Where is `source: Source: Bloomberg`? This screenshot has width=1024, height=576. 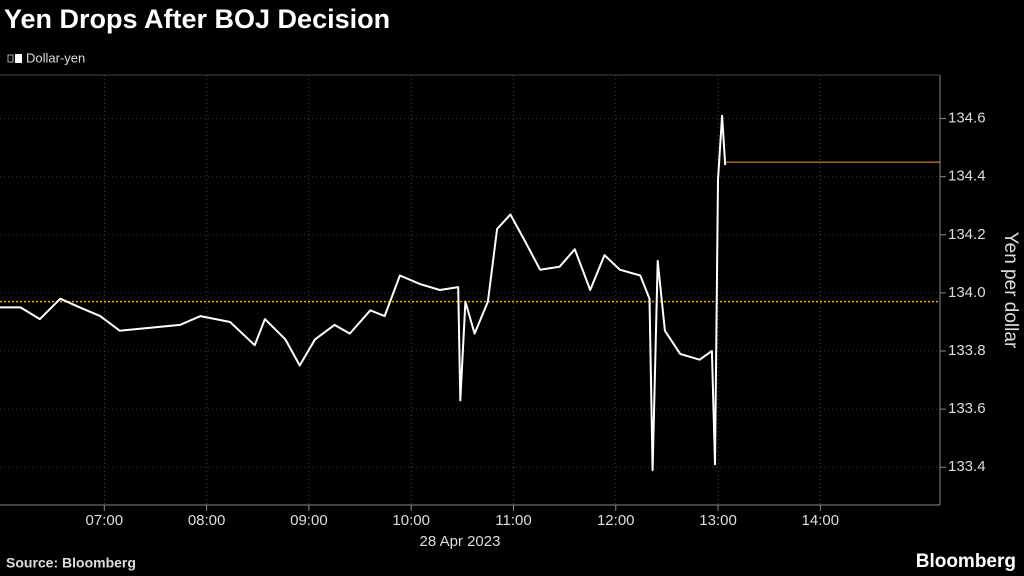 source: Source: Bloomberg is located at coordinates (71, 563).